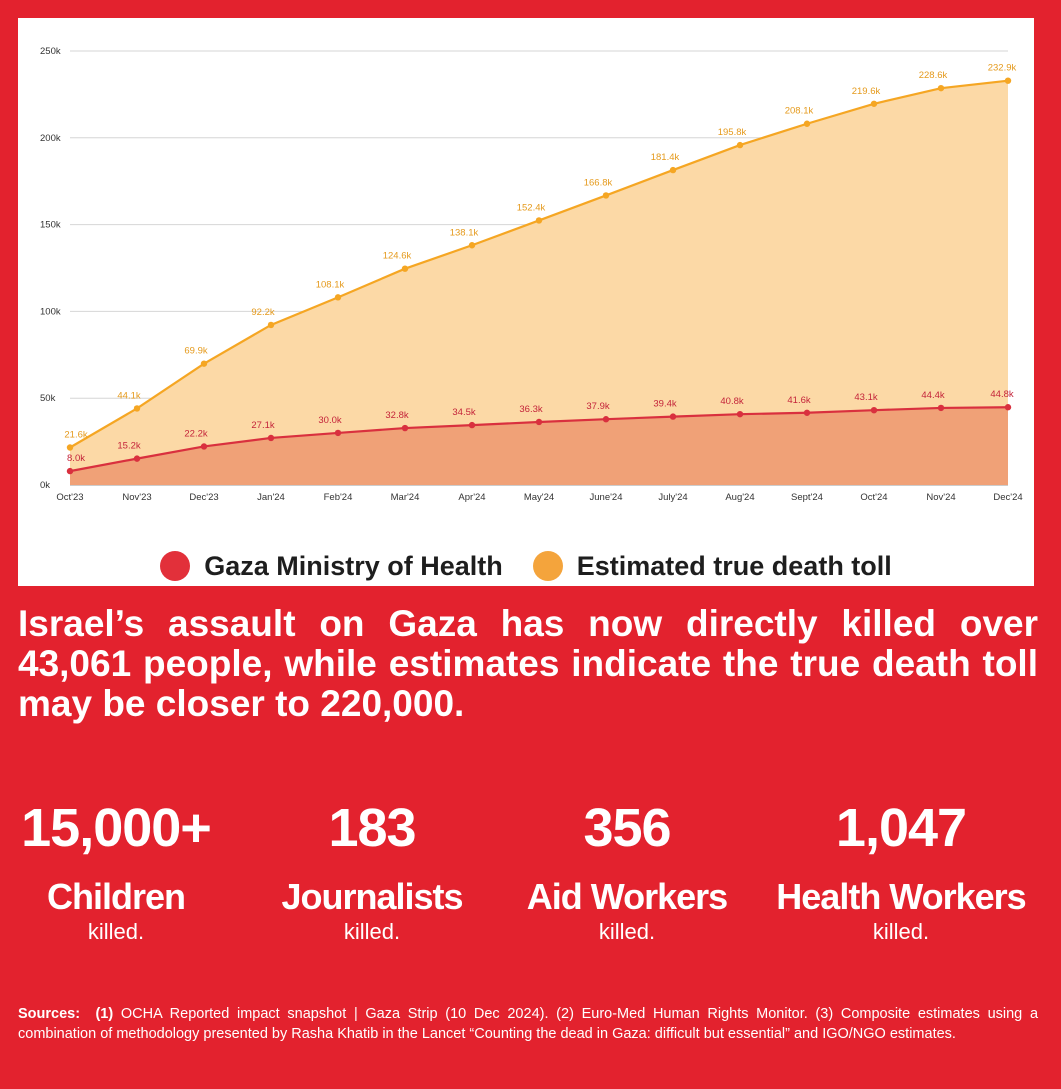 This screenshot has width=1061, height=1089. Describe the element at coordinates (866, 91) in the screenshot. I see `data-label-true-toll: 219.6k` at that location.